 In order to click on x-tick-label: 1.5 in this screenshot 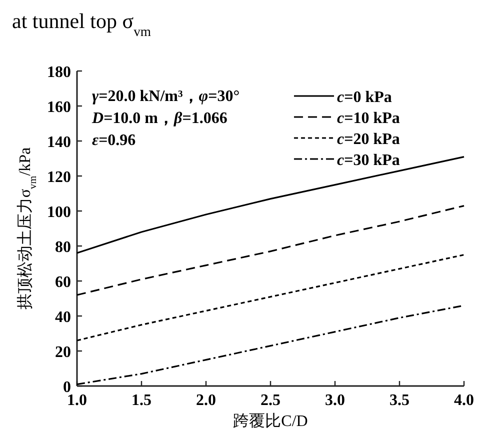, I will do `click(142, 400)`.